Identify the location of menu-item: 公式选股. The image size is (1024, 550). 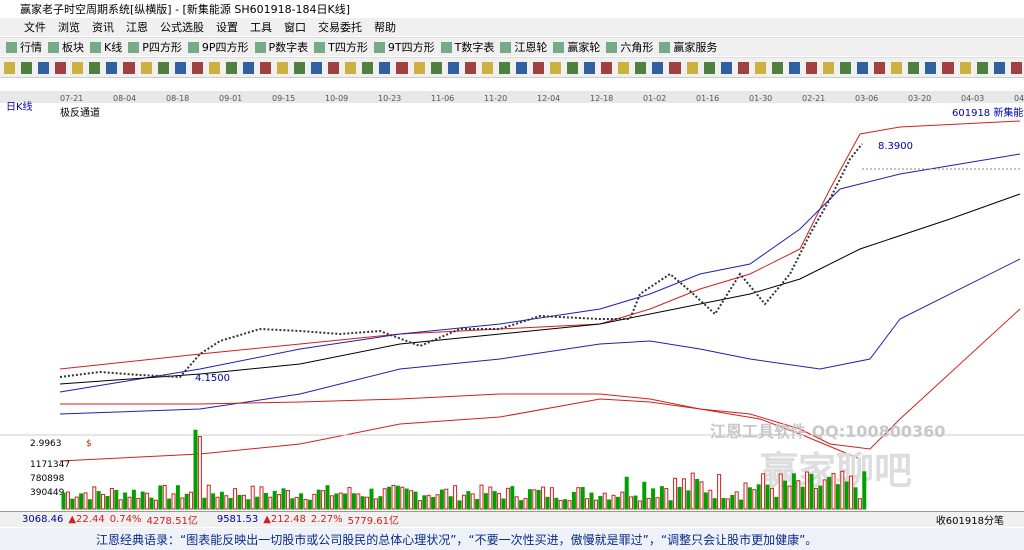
(182, 27).